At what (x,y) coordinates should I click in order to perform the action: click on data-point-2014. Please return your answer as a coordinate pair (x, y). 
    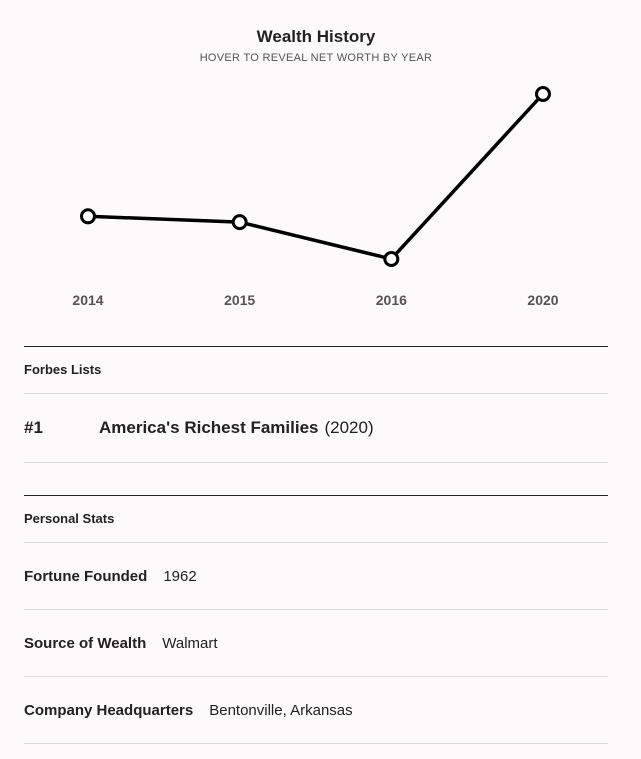
    Looking at the image, I should click on (88, 216).